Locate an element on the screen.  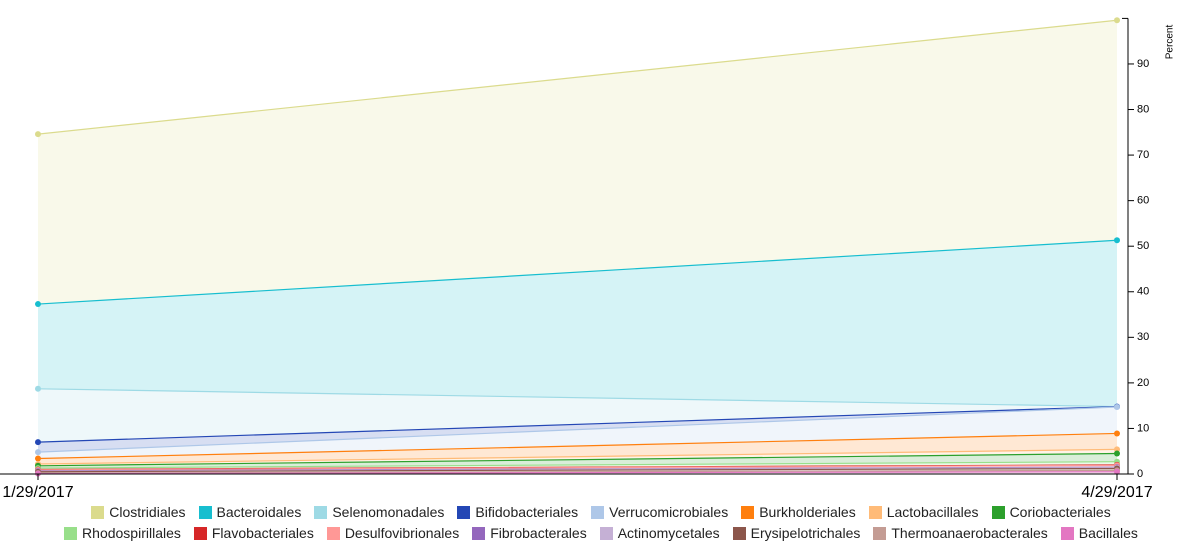
legend-item: Desulfovibrionales is located at coordinates (393, 533).